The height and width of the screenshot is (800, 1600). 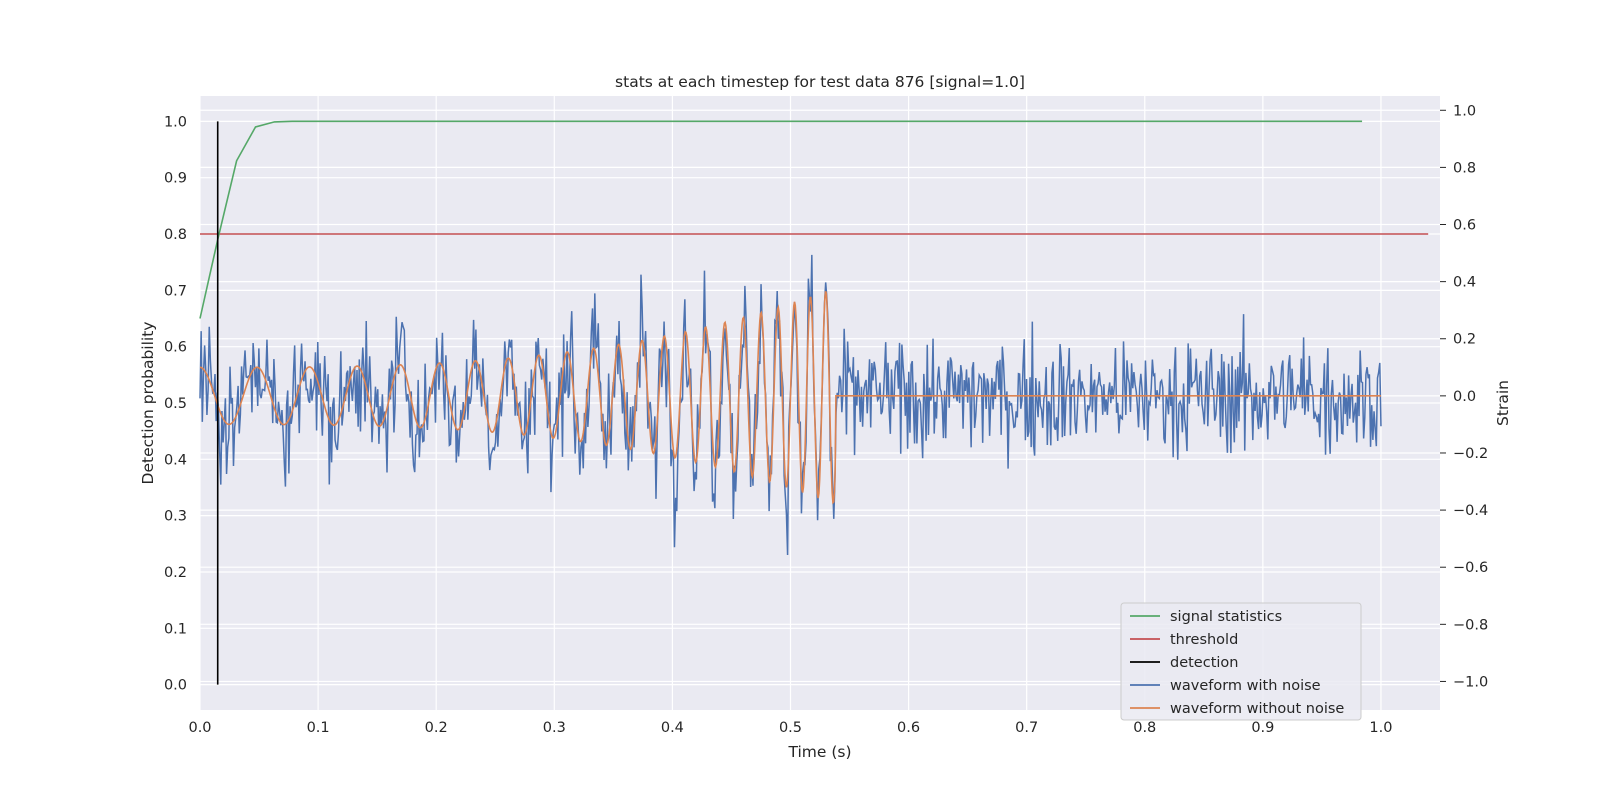 What do you see at coordinates (672, 728) in the screenshot?
I see `x-tick-label: 0.4` at bounding box center [672, 728].